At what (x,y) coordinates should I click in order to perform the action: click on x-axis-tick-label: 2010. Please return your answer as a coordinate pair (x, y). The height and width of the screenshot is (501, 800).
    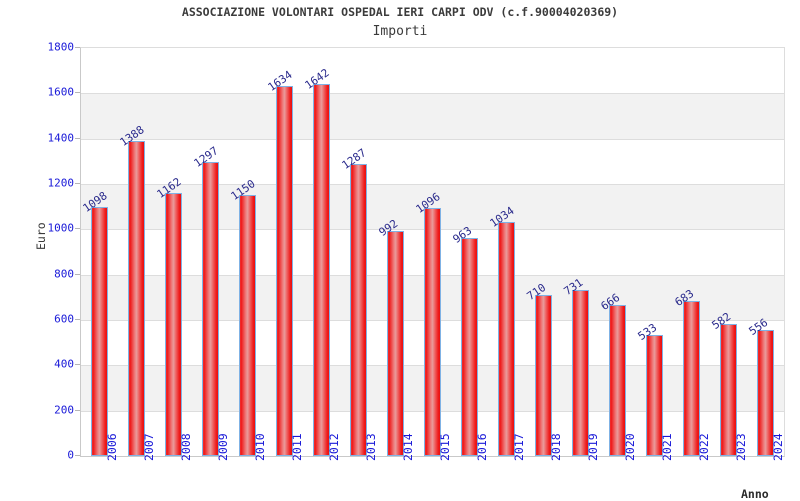
    Looking at the image, I should click on (259, 447).